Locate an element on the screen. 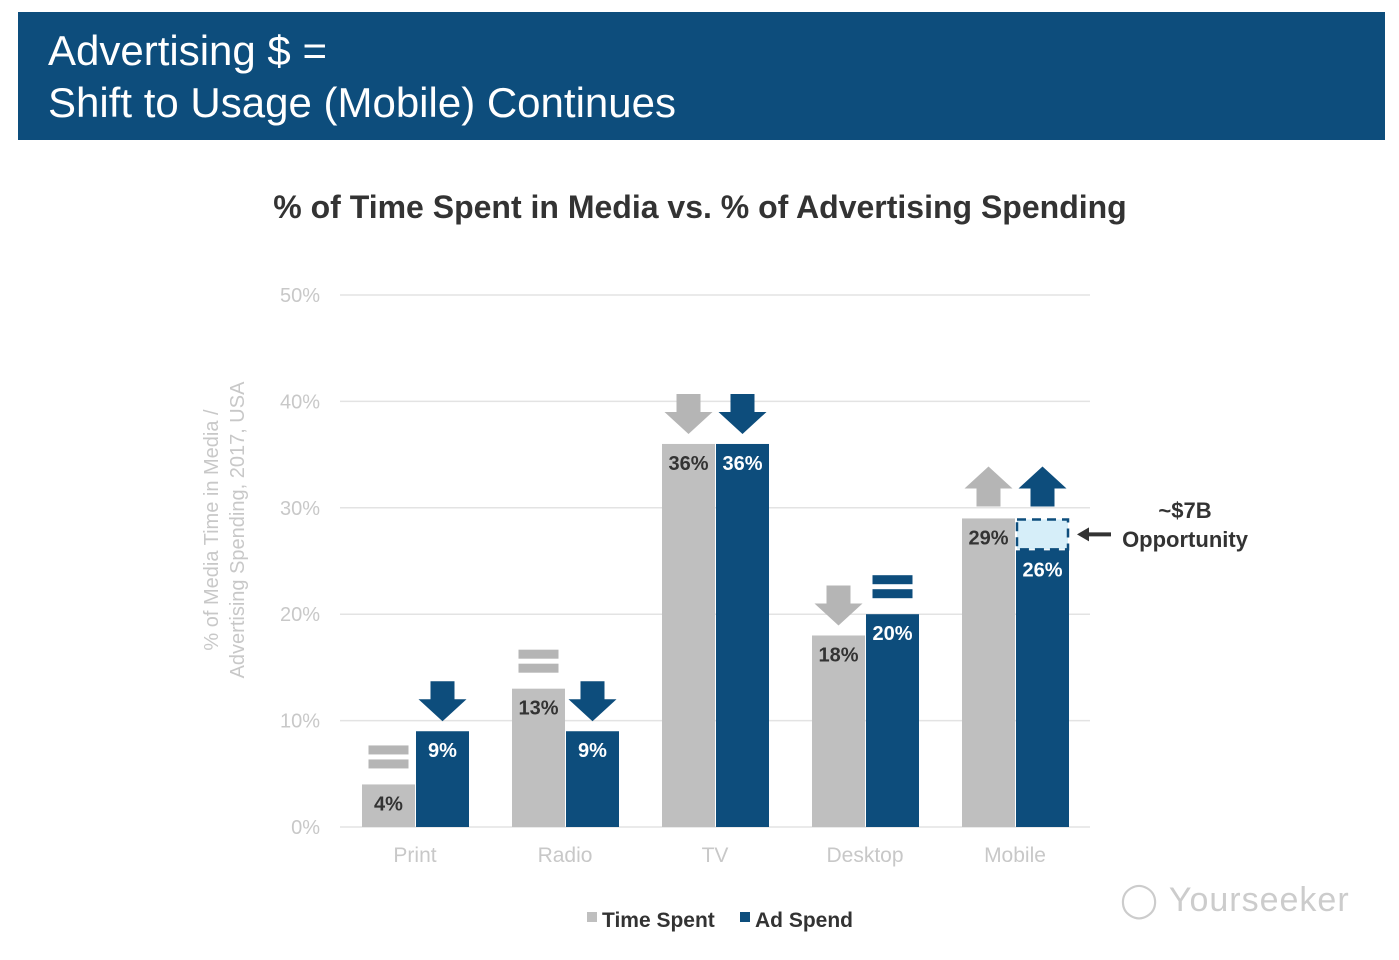 This screenshot has width=1399, height=960. arrow-left-icon is located at coordinates (1094, 534).